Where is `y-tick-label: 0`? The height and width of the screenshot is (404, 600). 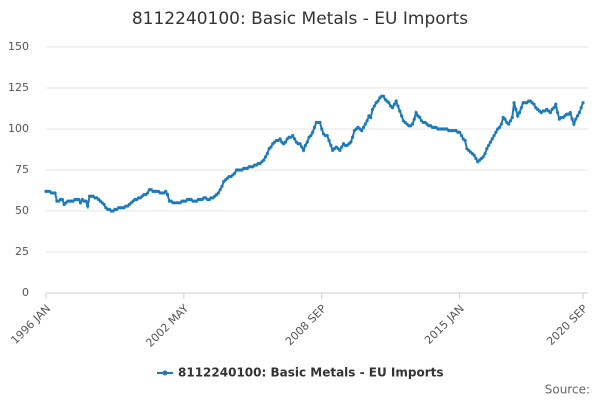
y-tick-label: 0 is located at coordinates (25, 292).